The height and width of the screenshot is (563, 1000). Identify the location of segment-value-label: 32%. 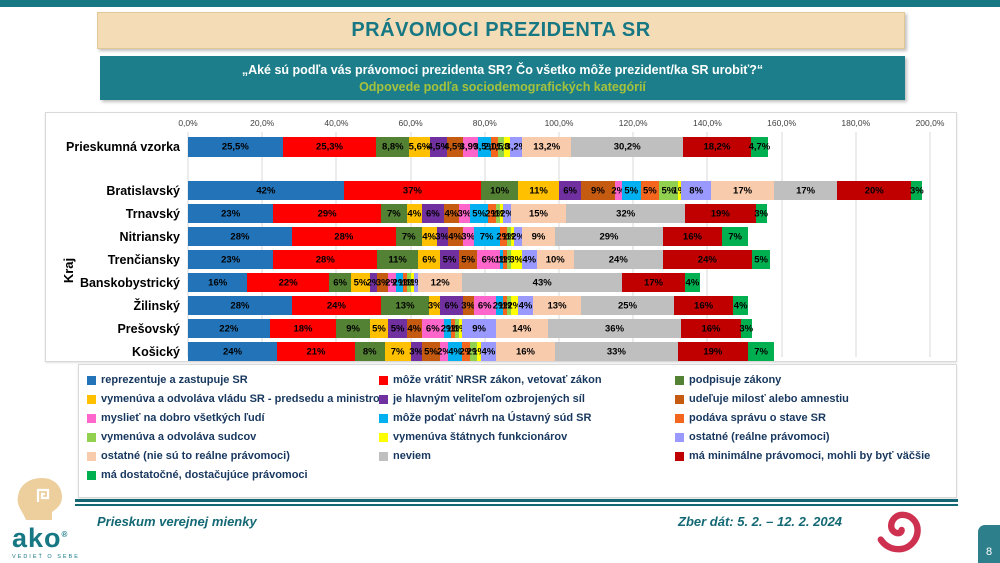
(626, 213).